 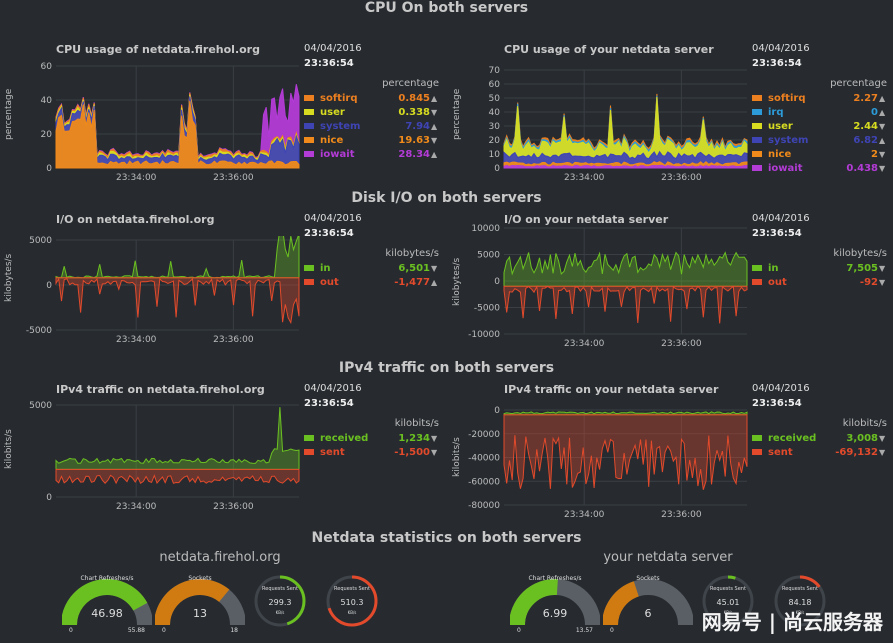 I want to click on legend-item-softirq: softirq 0.845 ▲, so click(x=371, y=98).